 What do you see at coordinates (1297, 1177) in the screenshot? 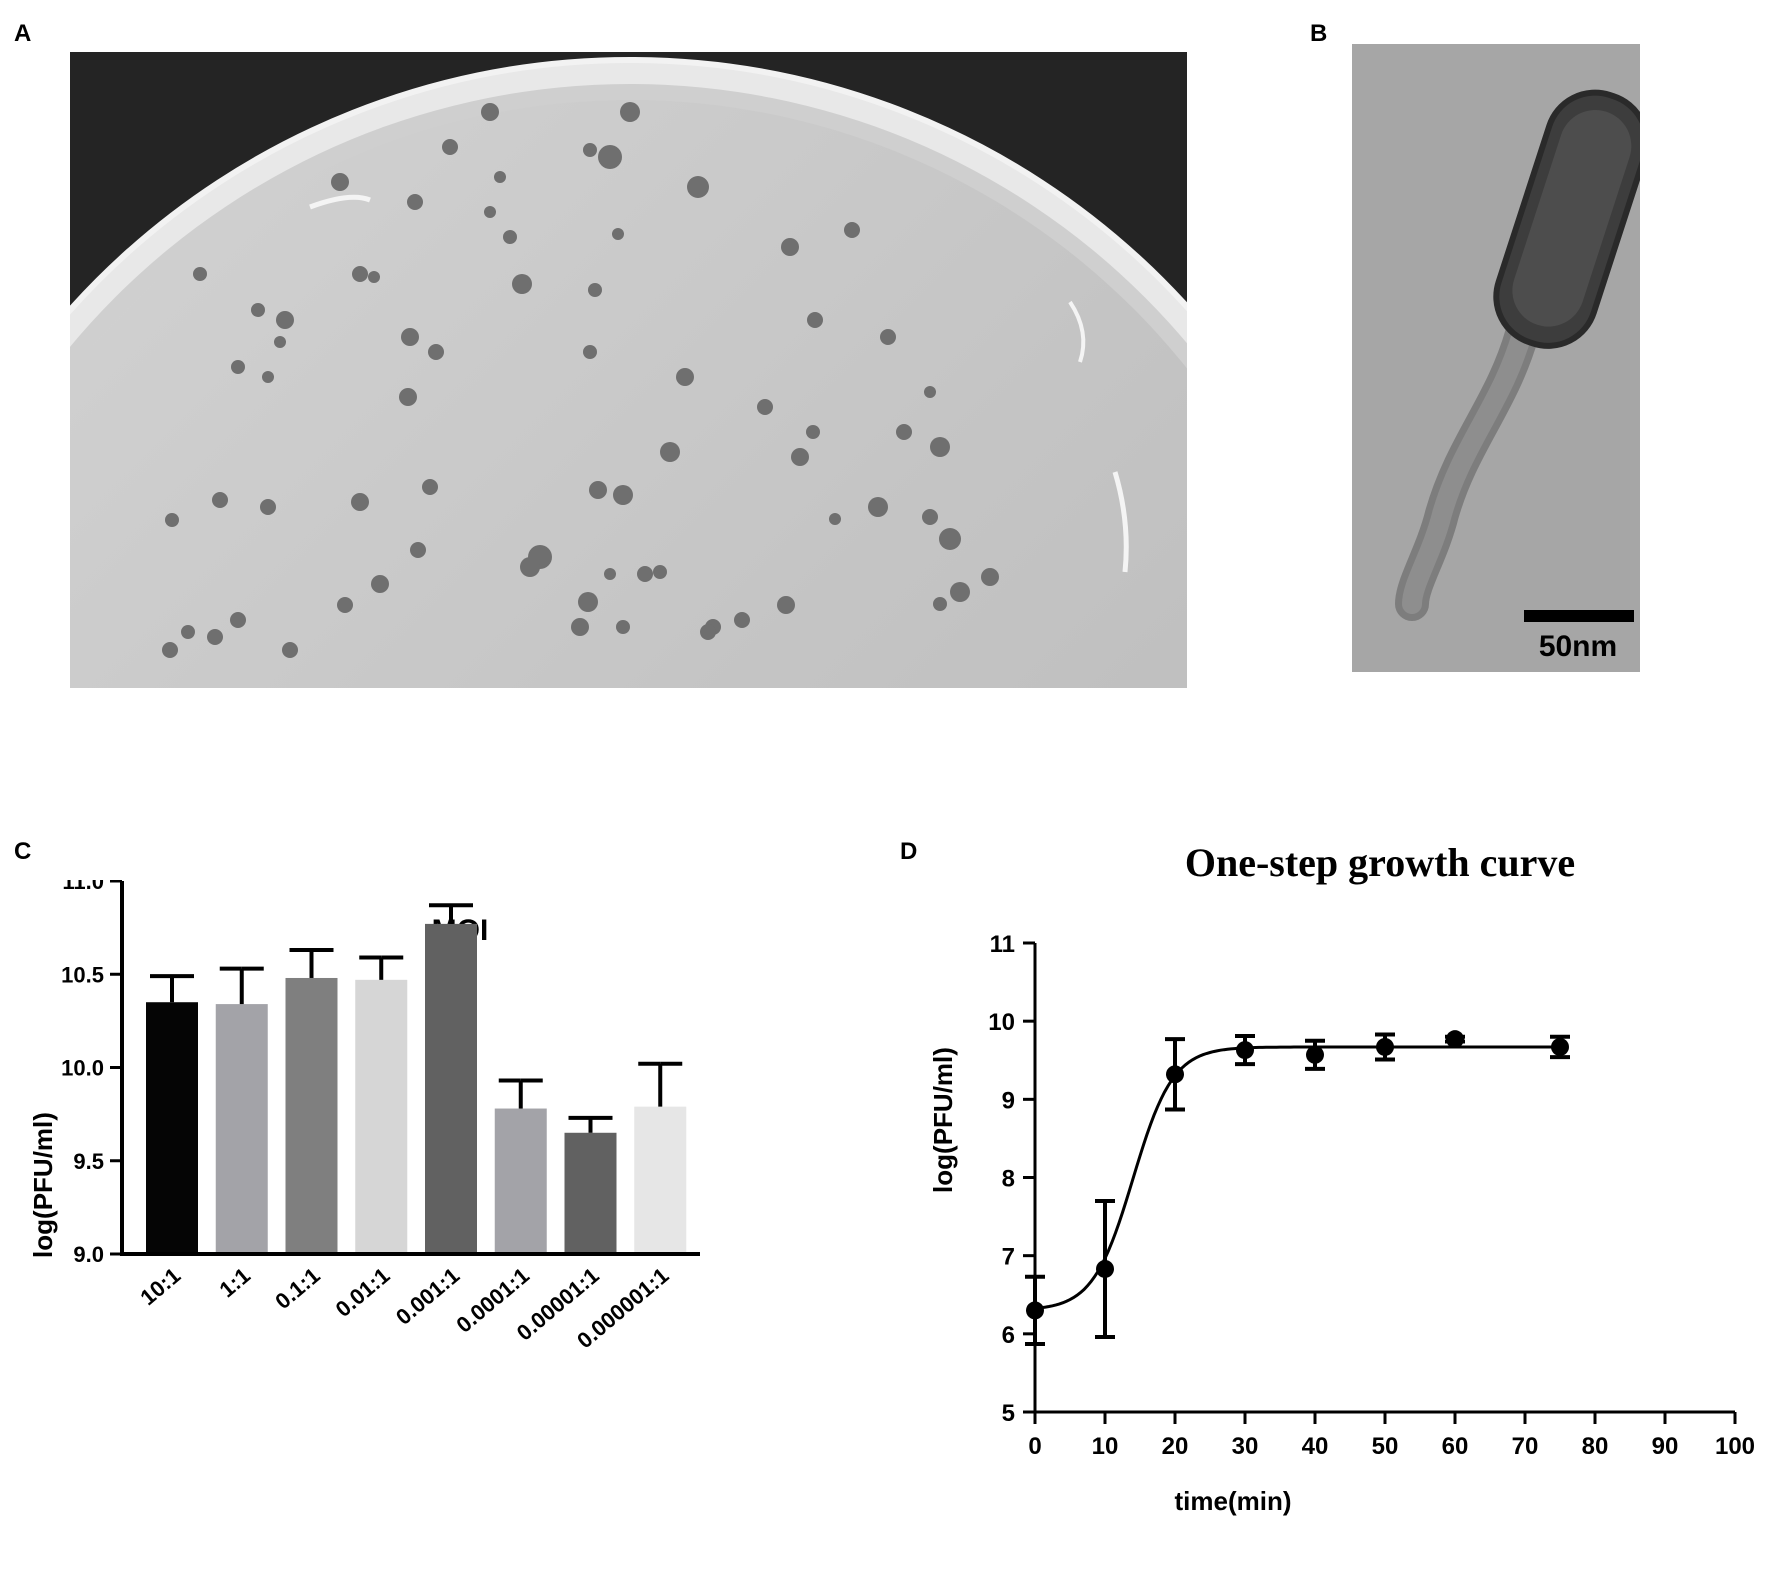
I see `fit-curve` at bounding box center [1297, 1177].